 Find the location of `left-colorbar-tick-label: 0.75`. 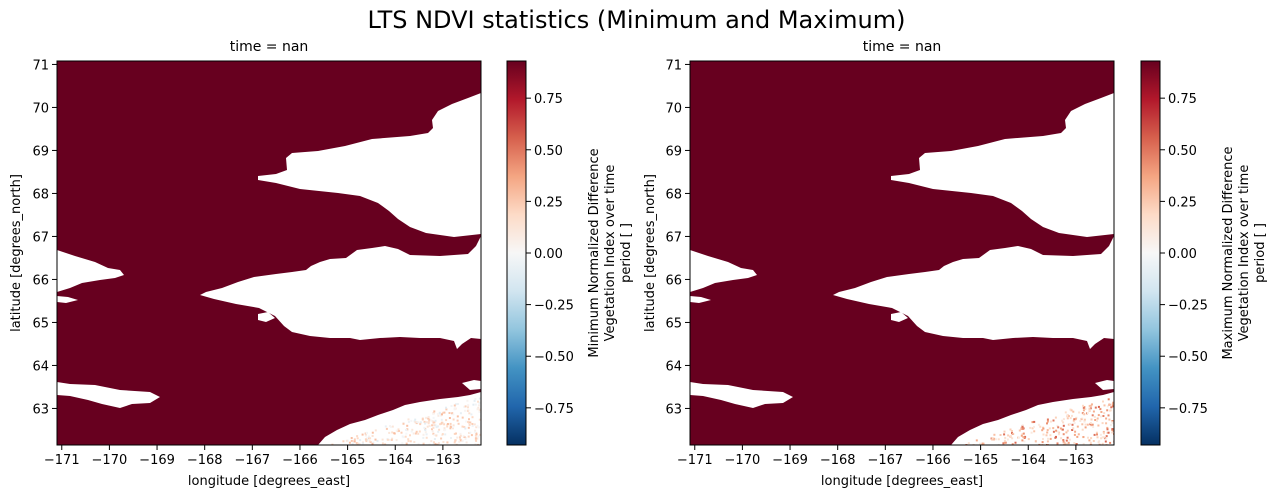

left-colorbar-tick-label: 0.75 is located at coordinates (548, 99).